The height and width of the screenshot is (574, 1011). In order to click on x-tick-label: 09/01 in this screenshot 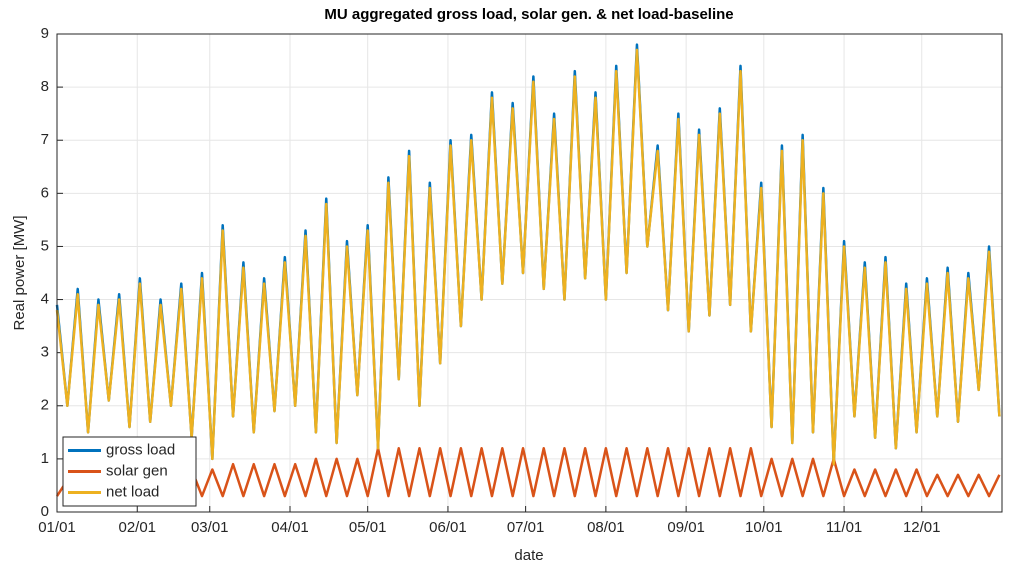, I will do `click(686, 527)`.